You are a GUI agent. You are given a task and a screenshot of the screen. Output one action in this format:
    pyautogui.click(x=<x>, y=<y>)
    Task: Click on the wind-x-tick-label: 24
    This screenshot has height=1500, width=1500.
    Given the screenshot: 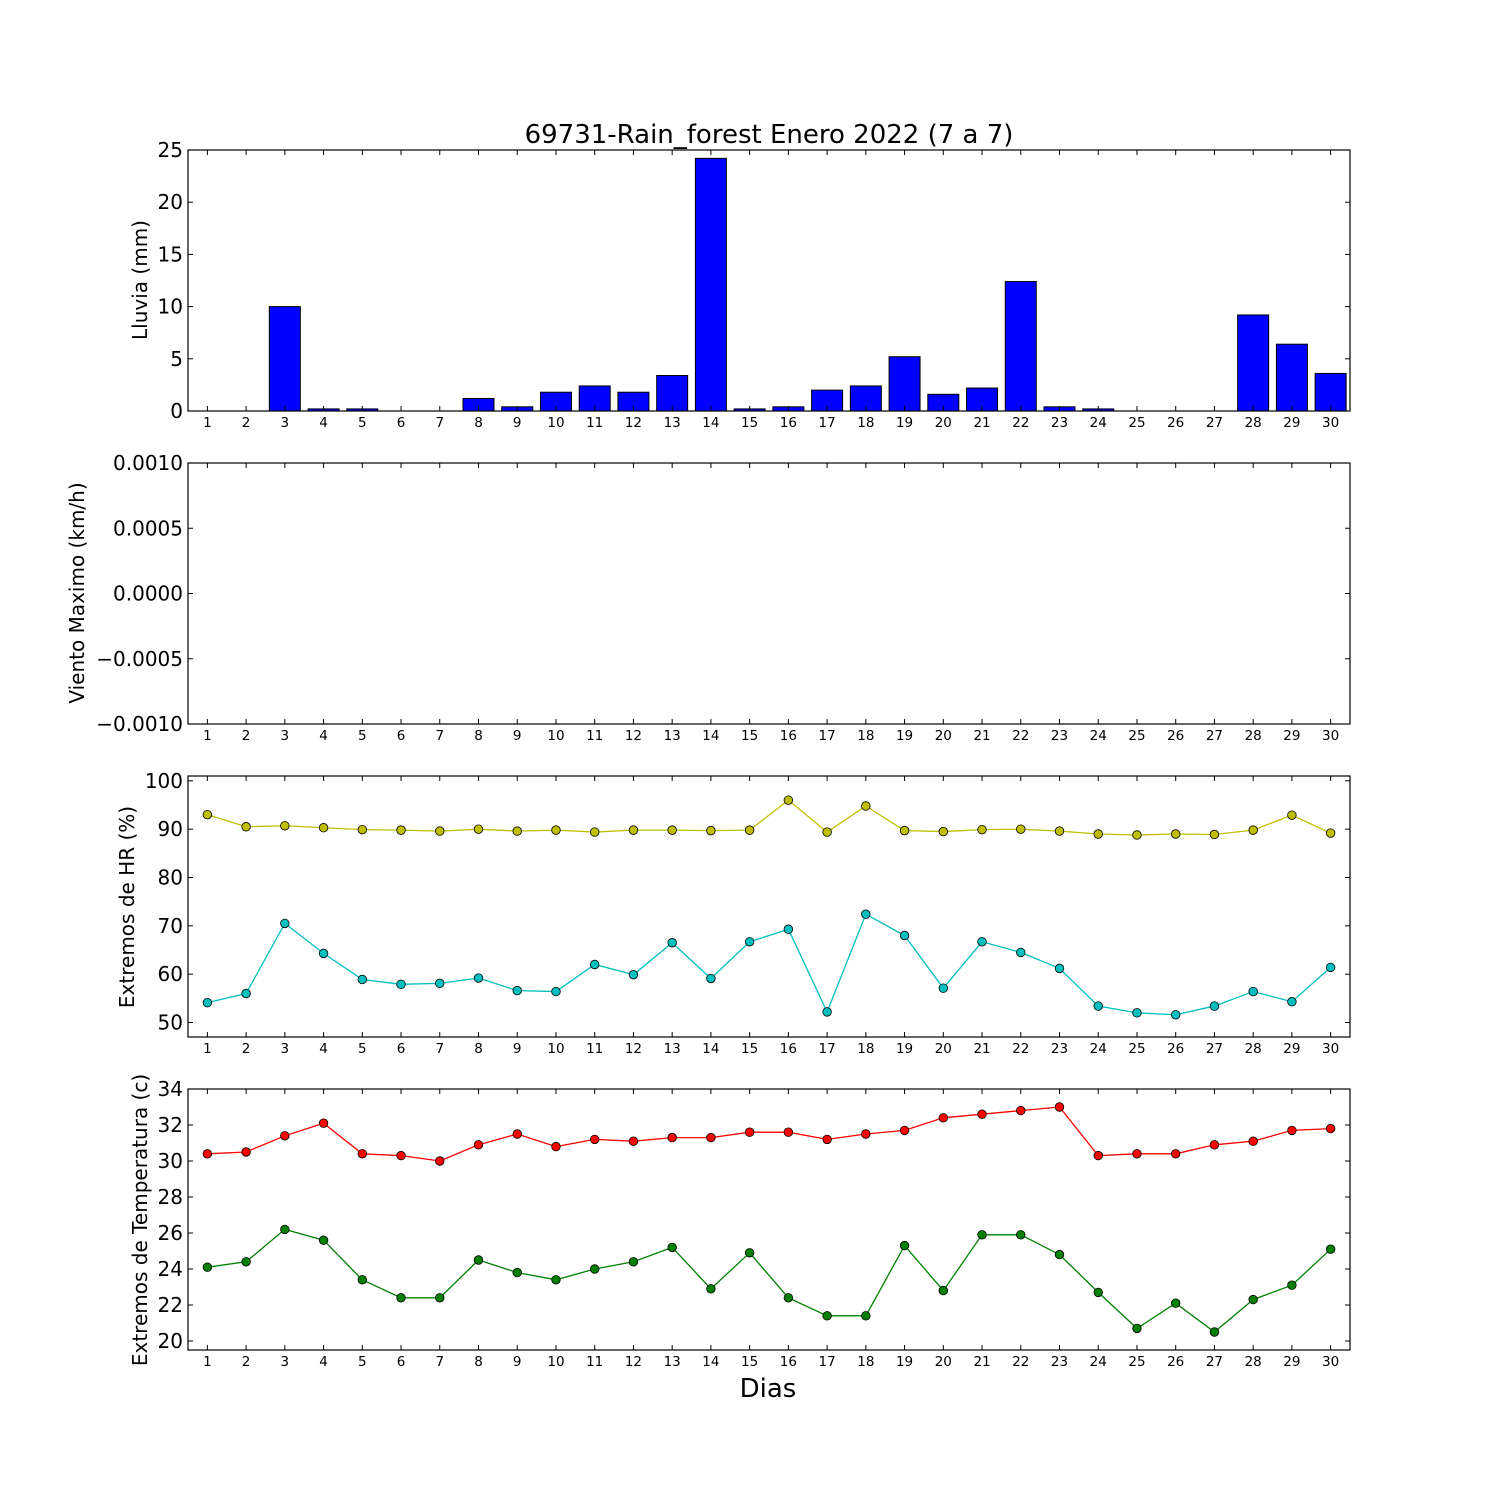 What is the action you would take?
    pyautogui.click(x=1098, y=736)
    